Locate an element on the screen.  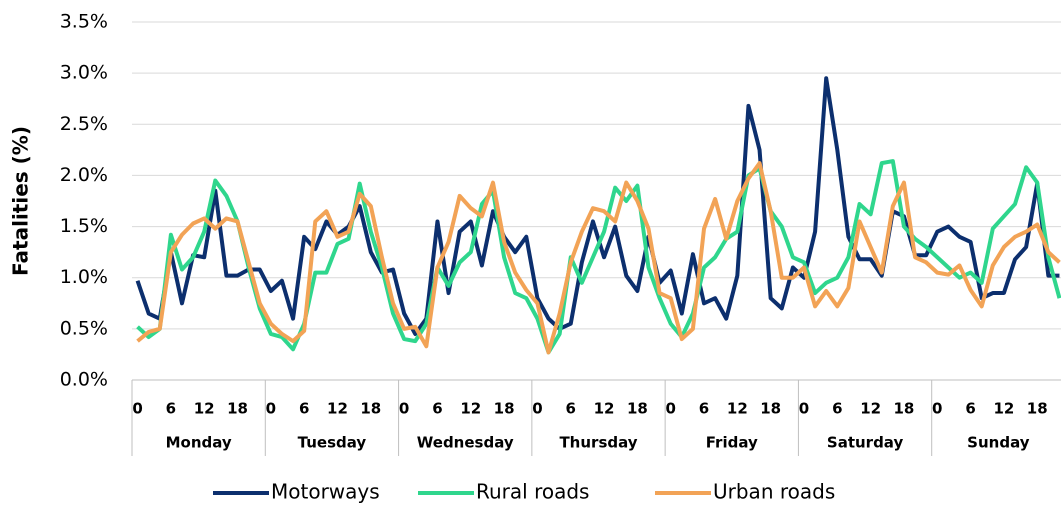
day-label: Friday is located at coordinates (732, 443).